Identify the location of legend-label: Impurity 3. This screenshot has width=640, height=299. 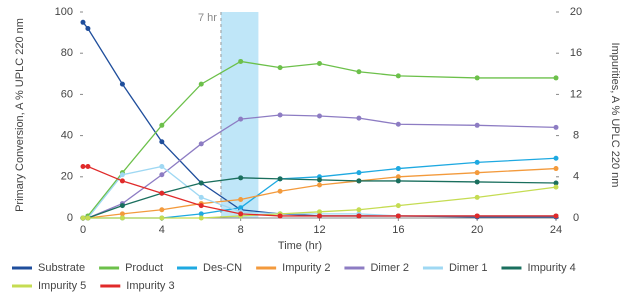
(150, 286).